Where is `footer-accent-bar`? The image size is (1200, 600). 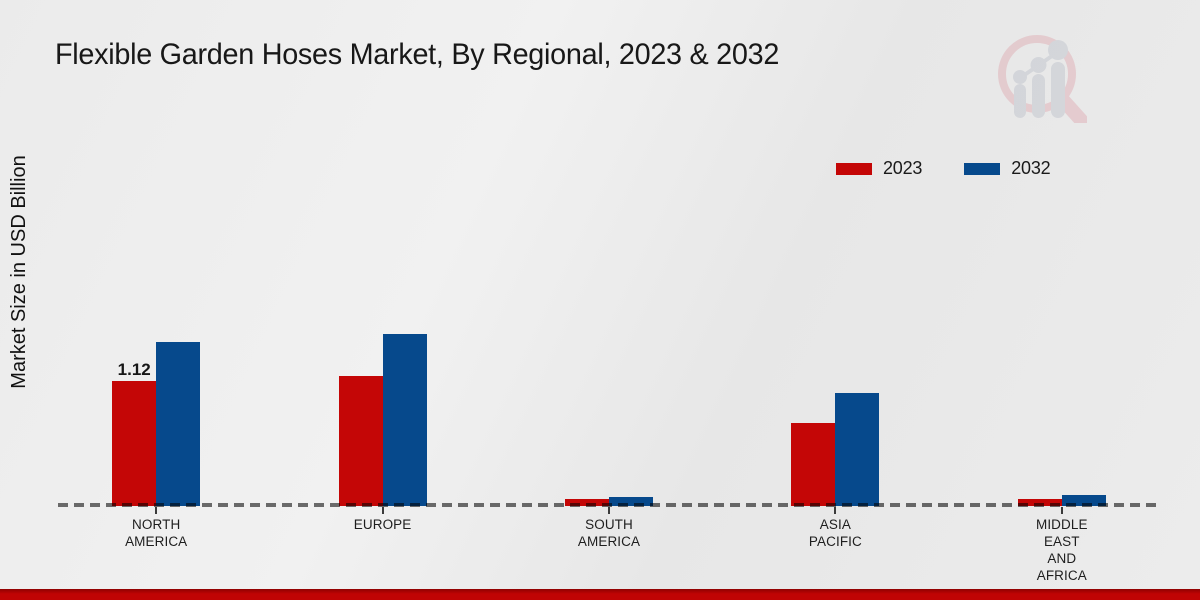
footer-accent-bar is located at coordinates (600, 594).